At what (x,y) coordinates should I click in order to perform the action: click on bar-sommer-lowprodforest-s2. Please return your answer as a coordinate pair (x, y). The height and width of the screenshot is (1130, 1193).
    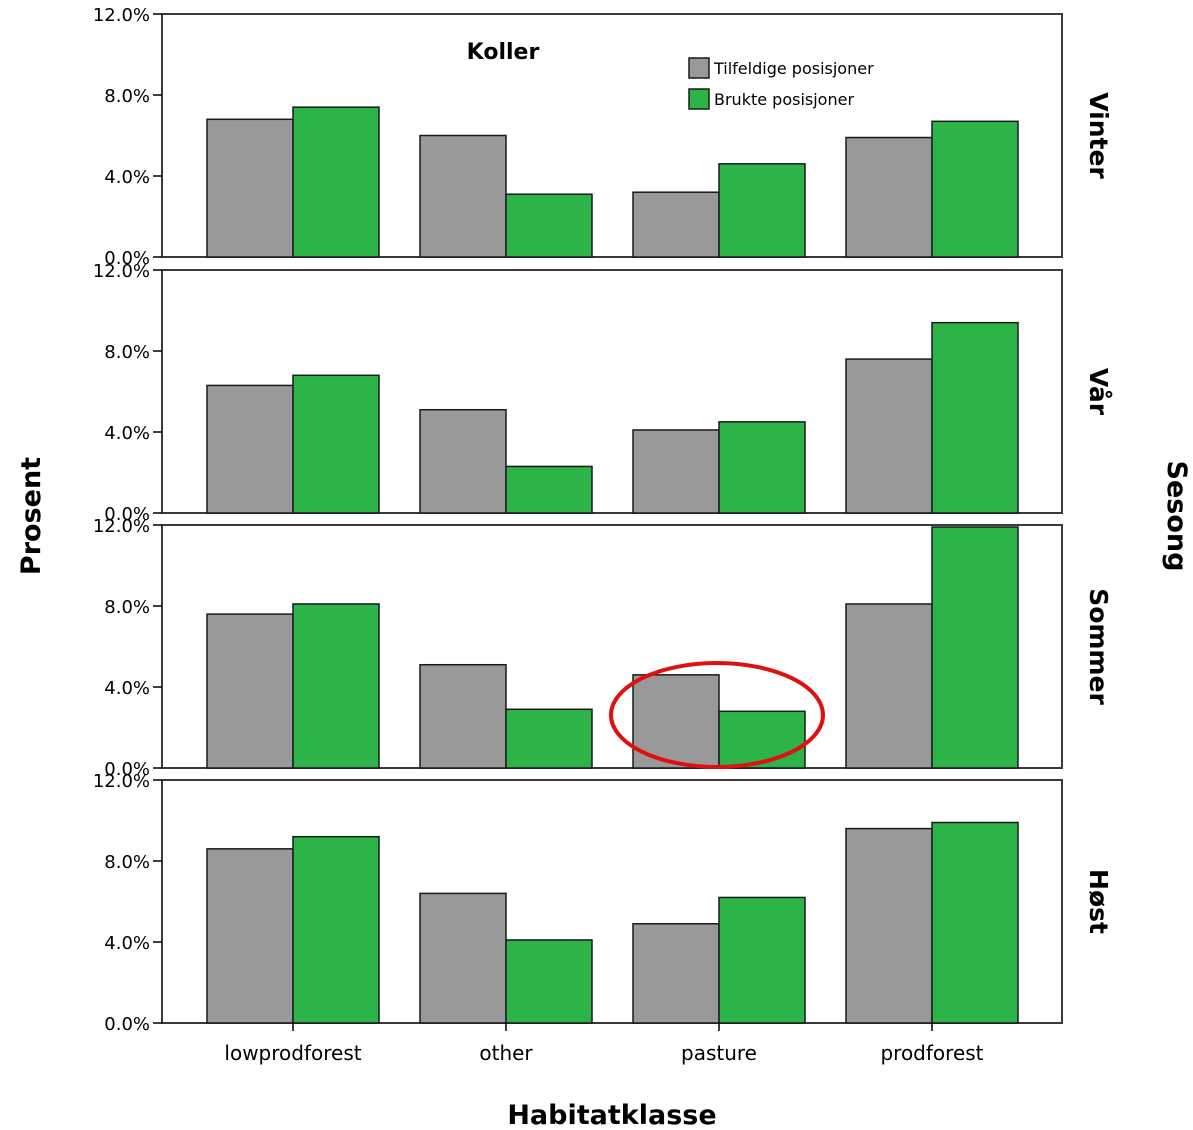
    Looking at the image, I should click on (336, 686).